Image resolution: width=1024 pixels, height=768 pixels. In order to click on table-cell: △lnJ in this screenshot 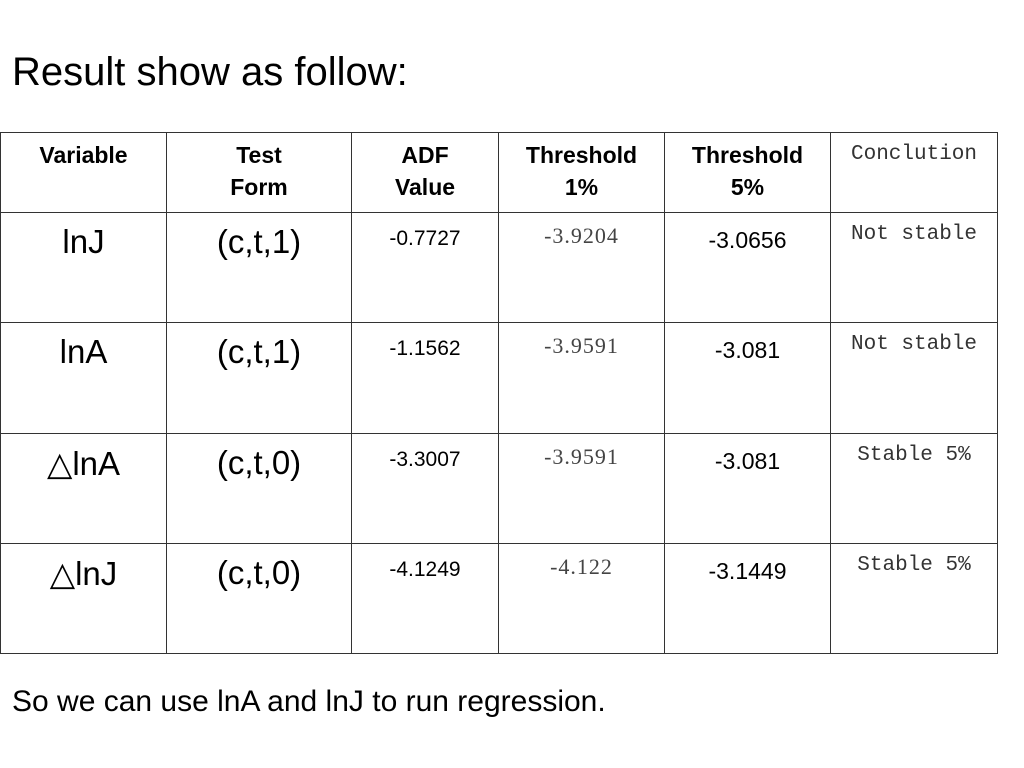, I will do `click(84, 599)`.